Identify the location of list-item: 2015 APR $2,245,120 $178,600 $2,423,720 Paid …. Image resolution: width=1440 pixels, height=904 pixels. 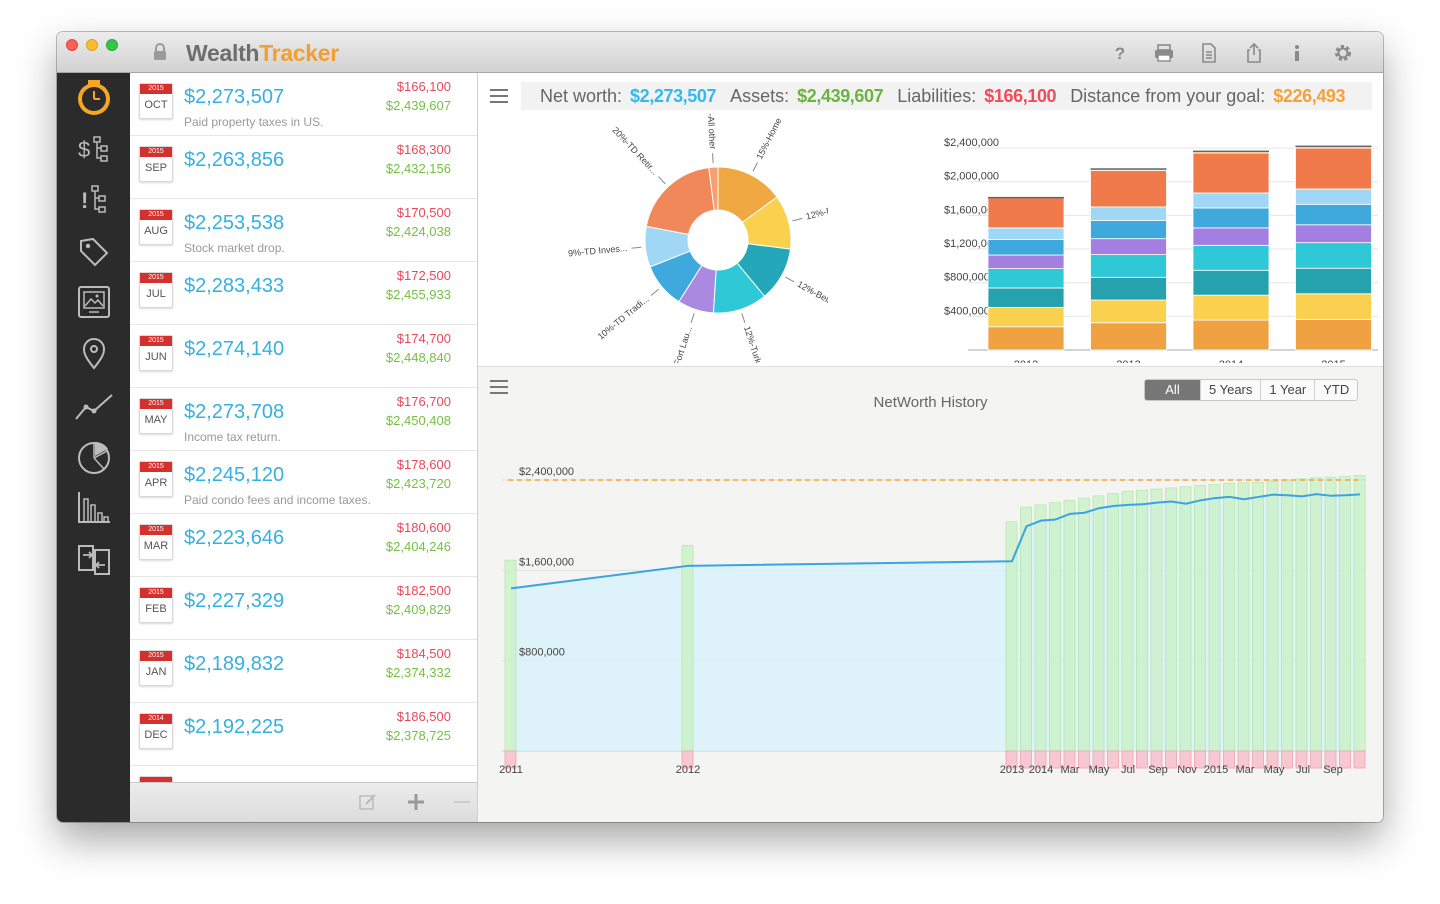
(303, 482).